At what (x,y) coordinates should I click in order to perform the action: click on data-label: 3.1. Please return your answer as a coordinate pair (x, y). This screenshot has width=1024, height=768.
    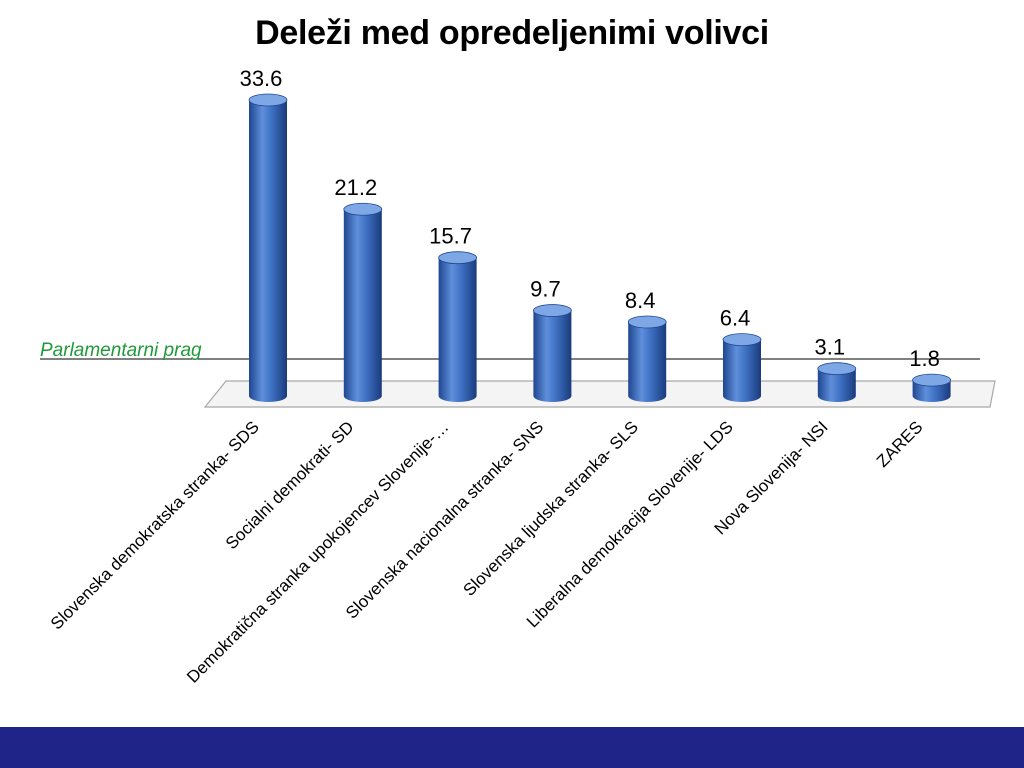
    Looking at the image, I should click on (830, 347).